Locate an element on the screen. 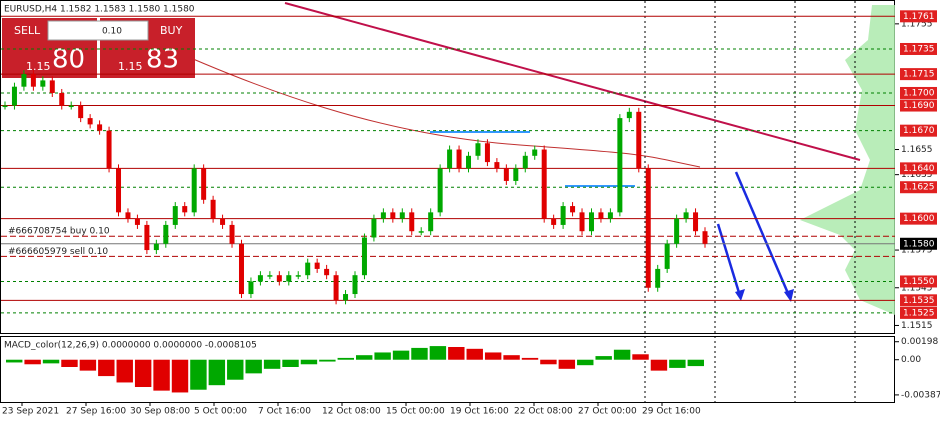  bid-digits: 80 is located at coordinates (68, 60).